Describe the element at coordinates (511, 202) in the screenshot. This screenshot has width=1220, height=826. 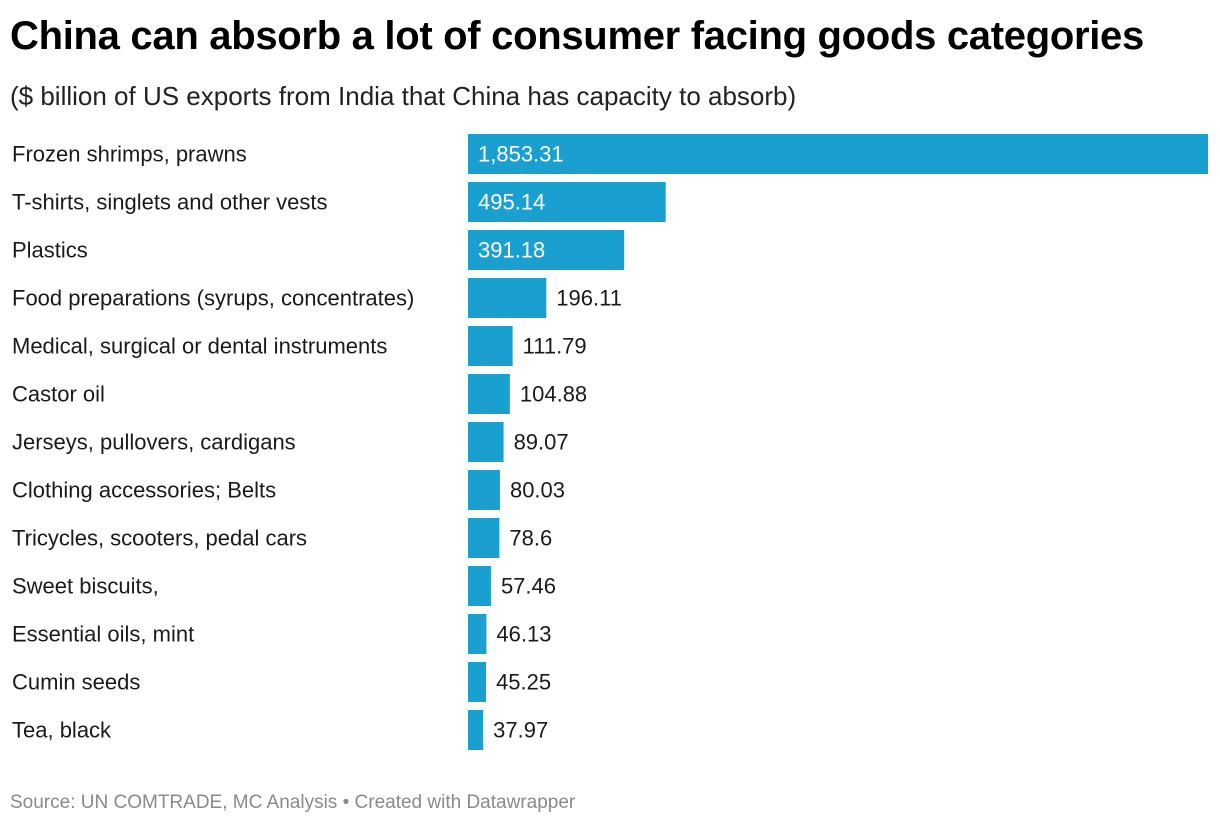
I see `value-label: 495.14` at that location.